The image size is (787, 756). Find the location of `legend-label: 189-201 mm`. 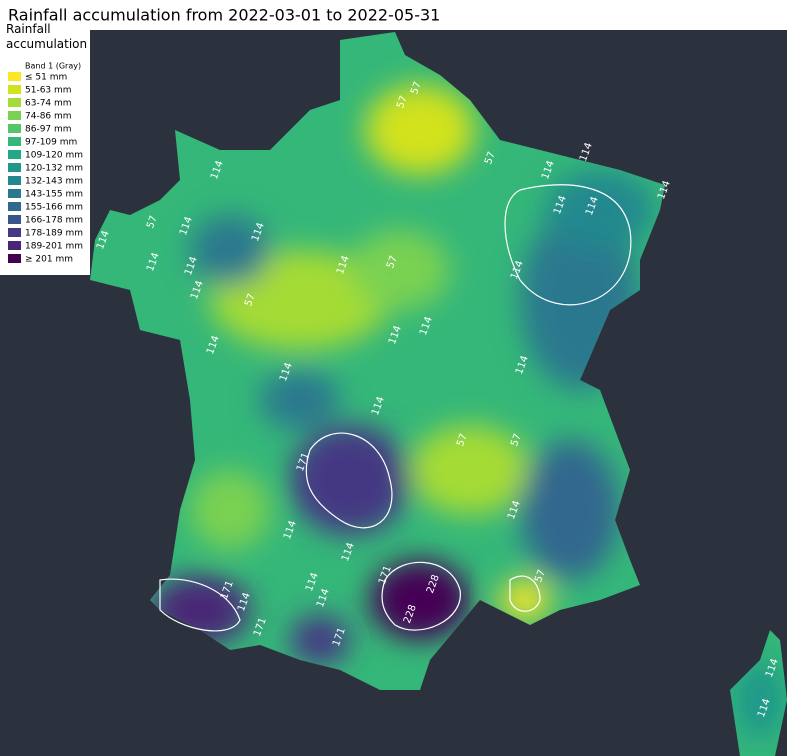

legend-label: 189-201 mm is located at coordinates (54, 247).